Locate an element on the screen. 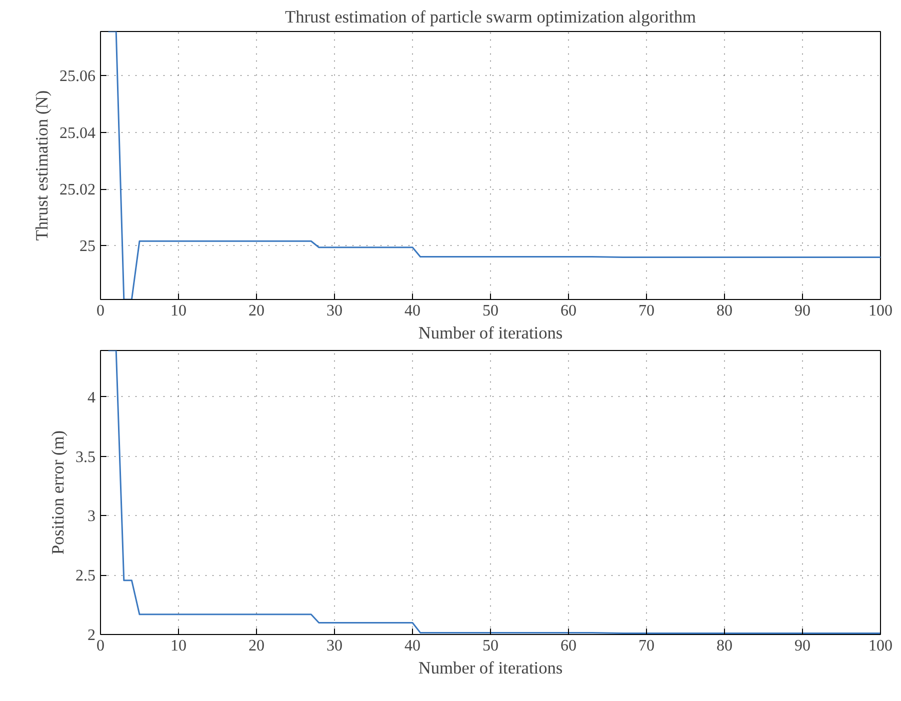 The width and height of the screenshot is (901, 701). y-tick-label: 25 is located at coordinates (88, 247).